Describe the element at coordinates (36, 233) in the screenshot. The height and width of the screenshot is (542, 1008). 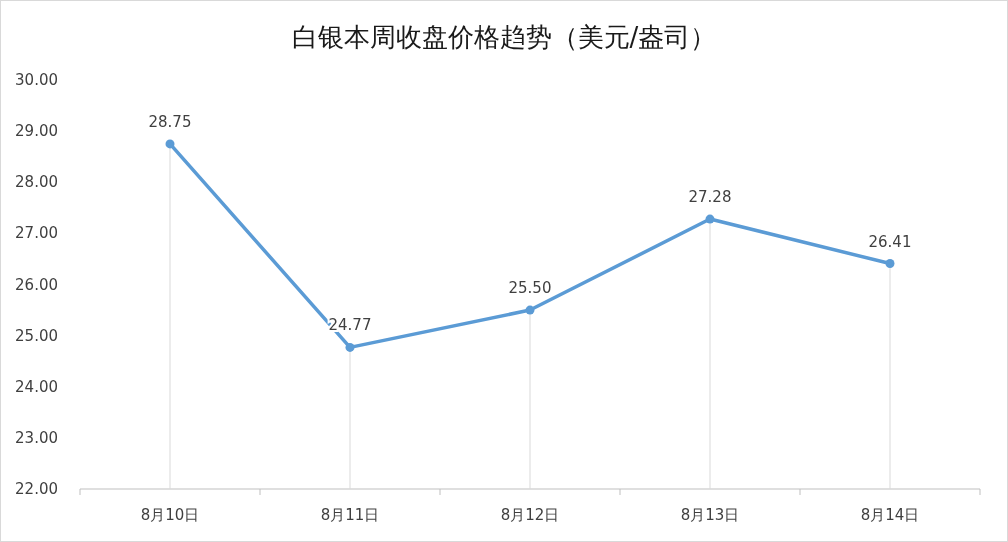
I see `y-tick-label: 27.00` at that location.